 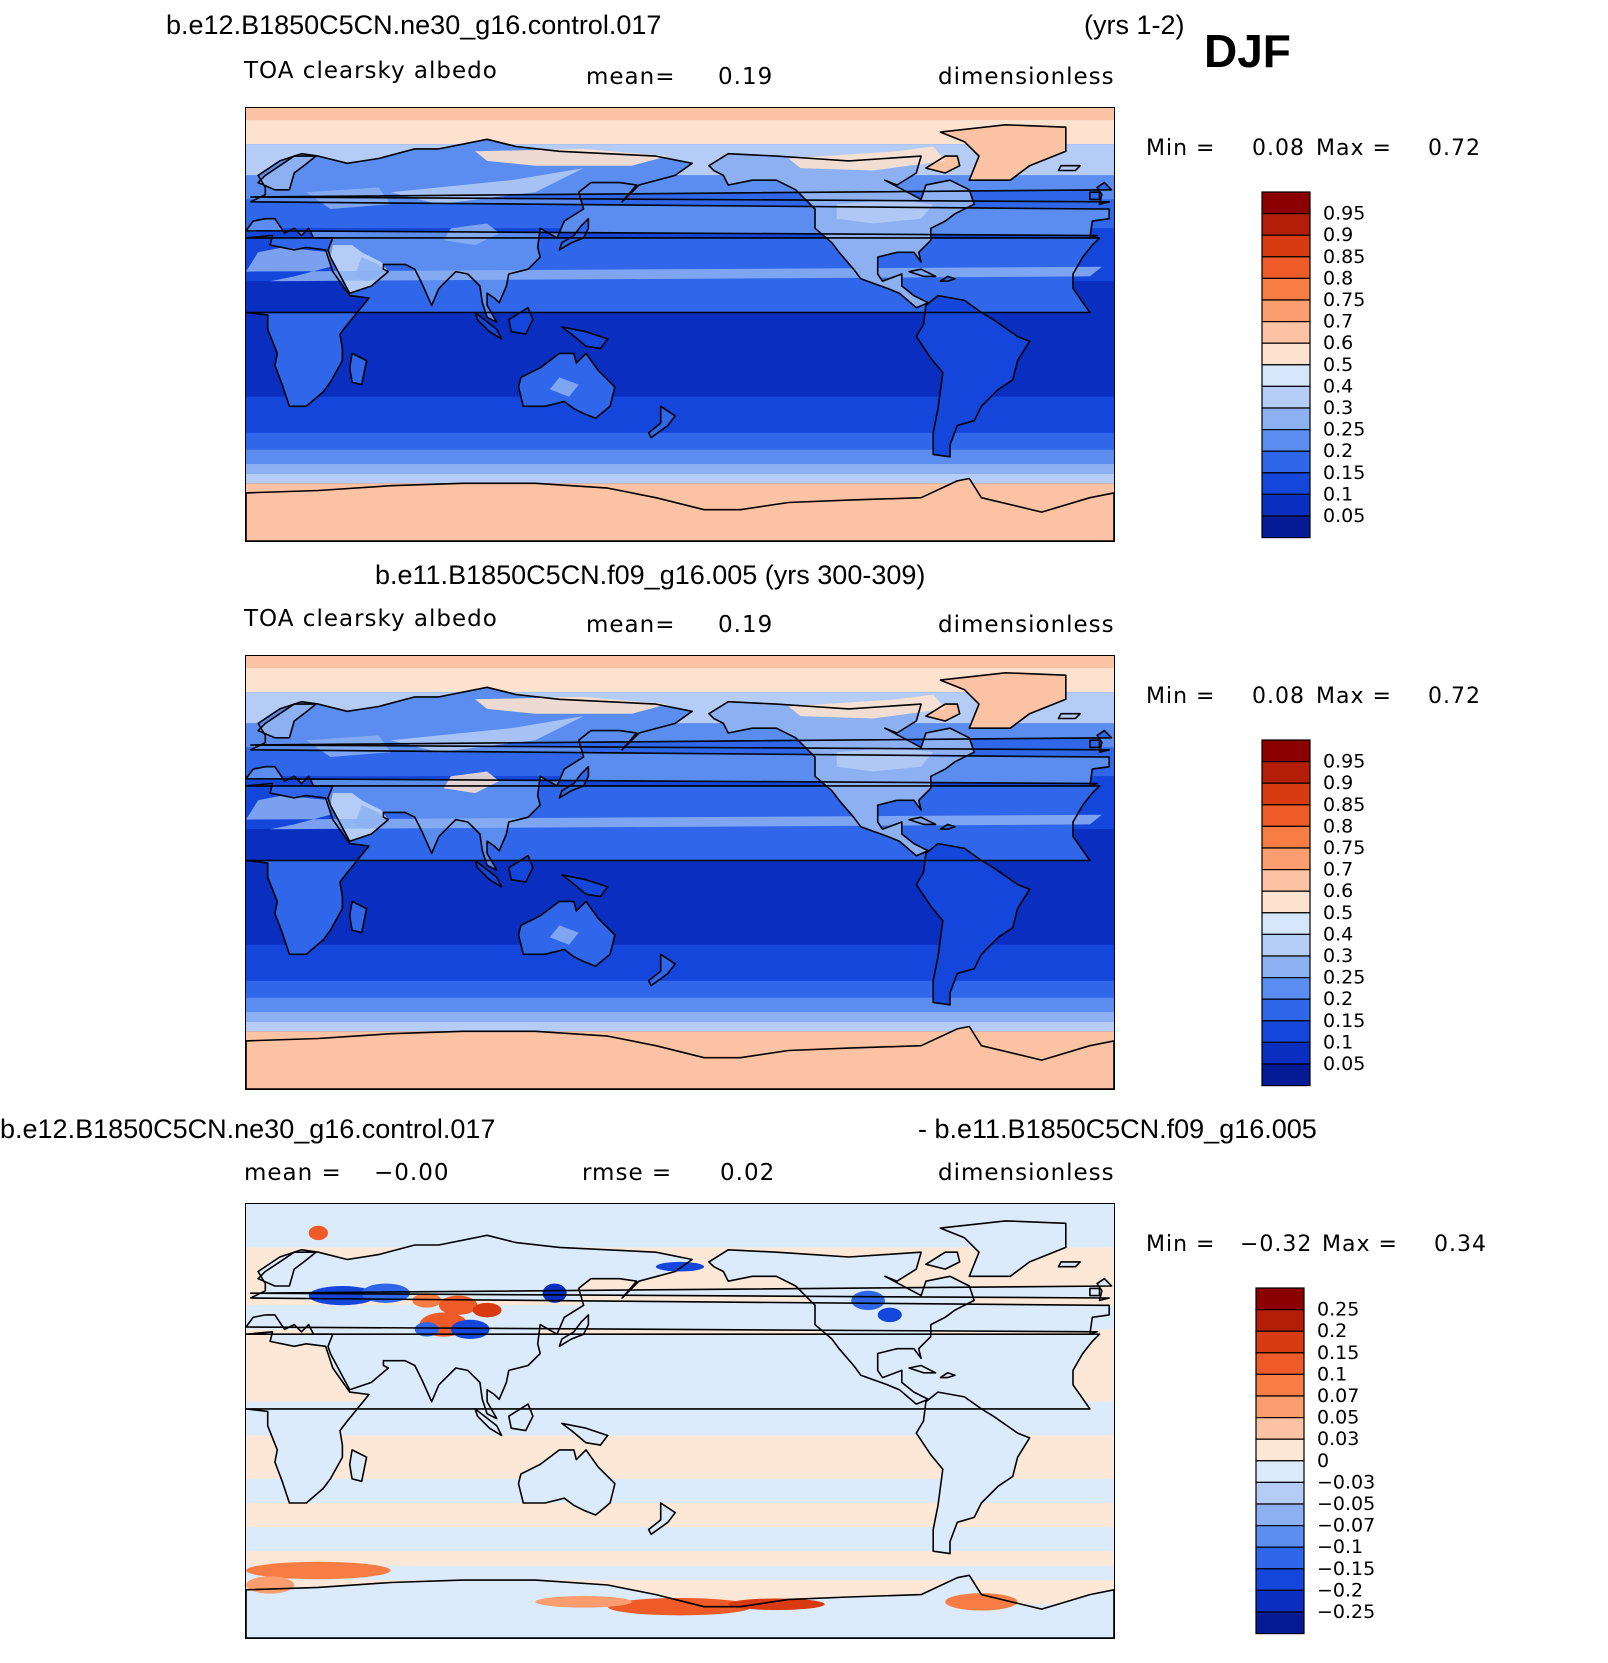 I want to click on land-madagascar, so click(x=358, y=1465).